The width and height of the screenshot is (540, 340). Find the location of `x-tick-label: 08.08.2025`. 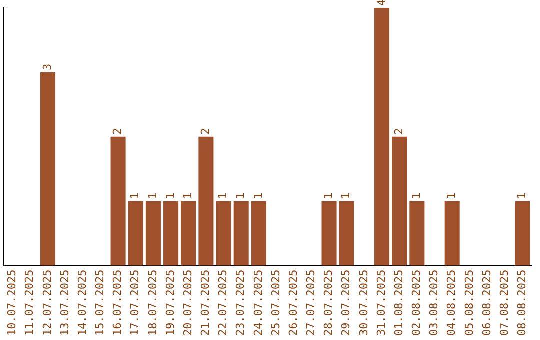

x-tick-label: 08.08.2025 is located at coordinates (522, 303).